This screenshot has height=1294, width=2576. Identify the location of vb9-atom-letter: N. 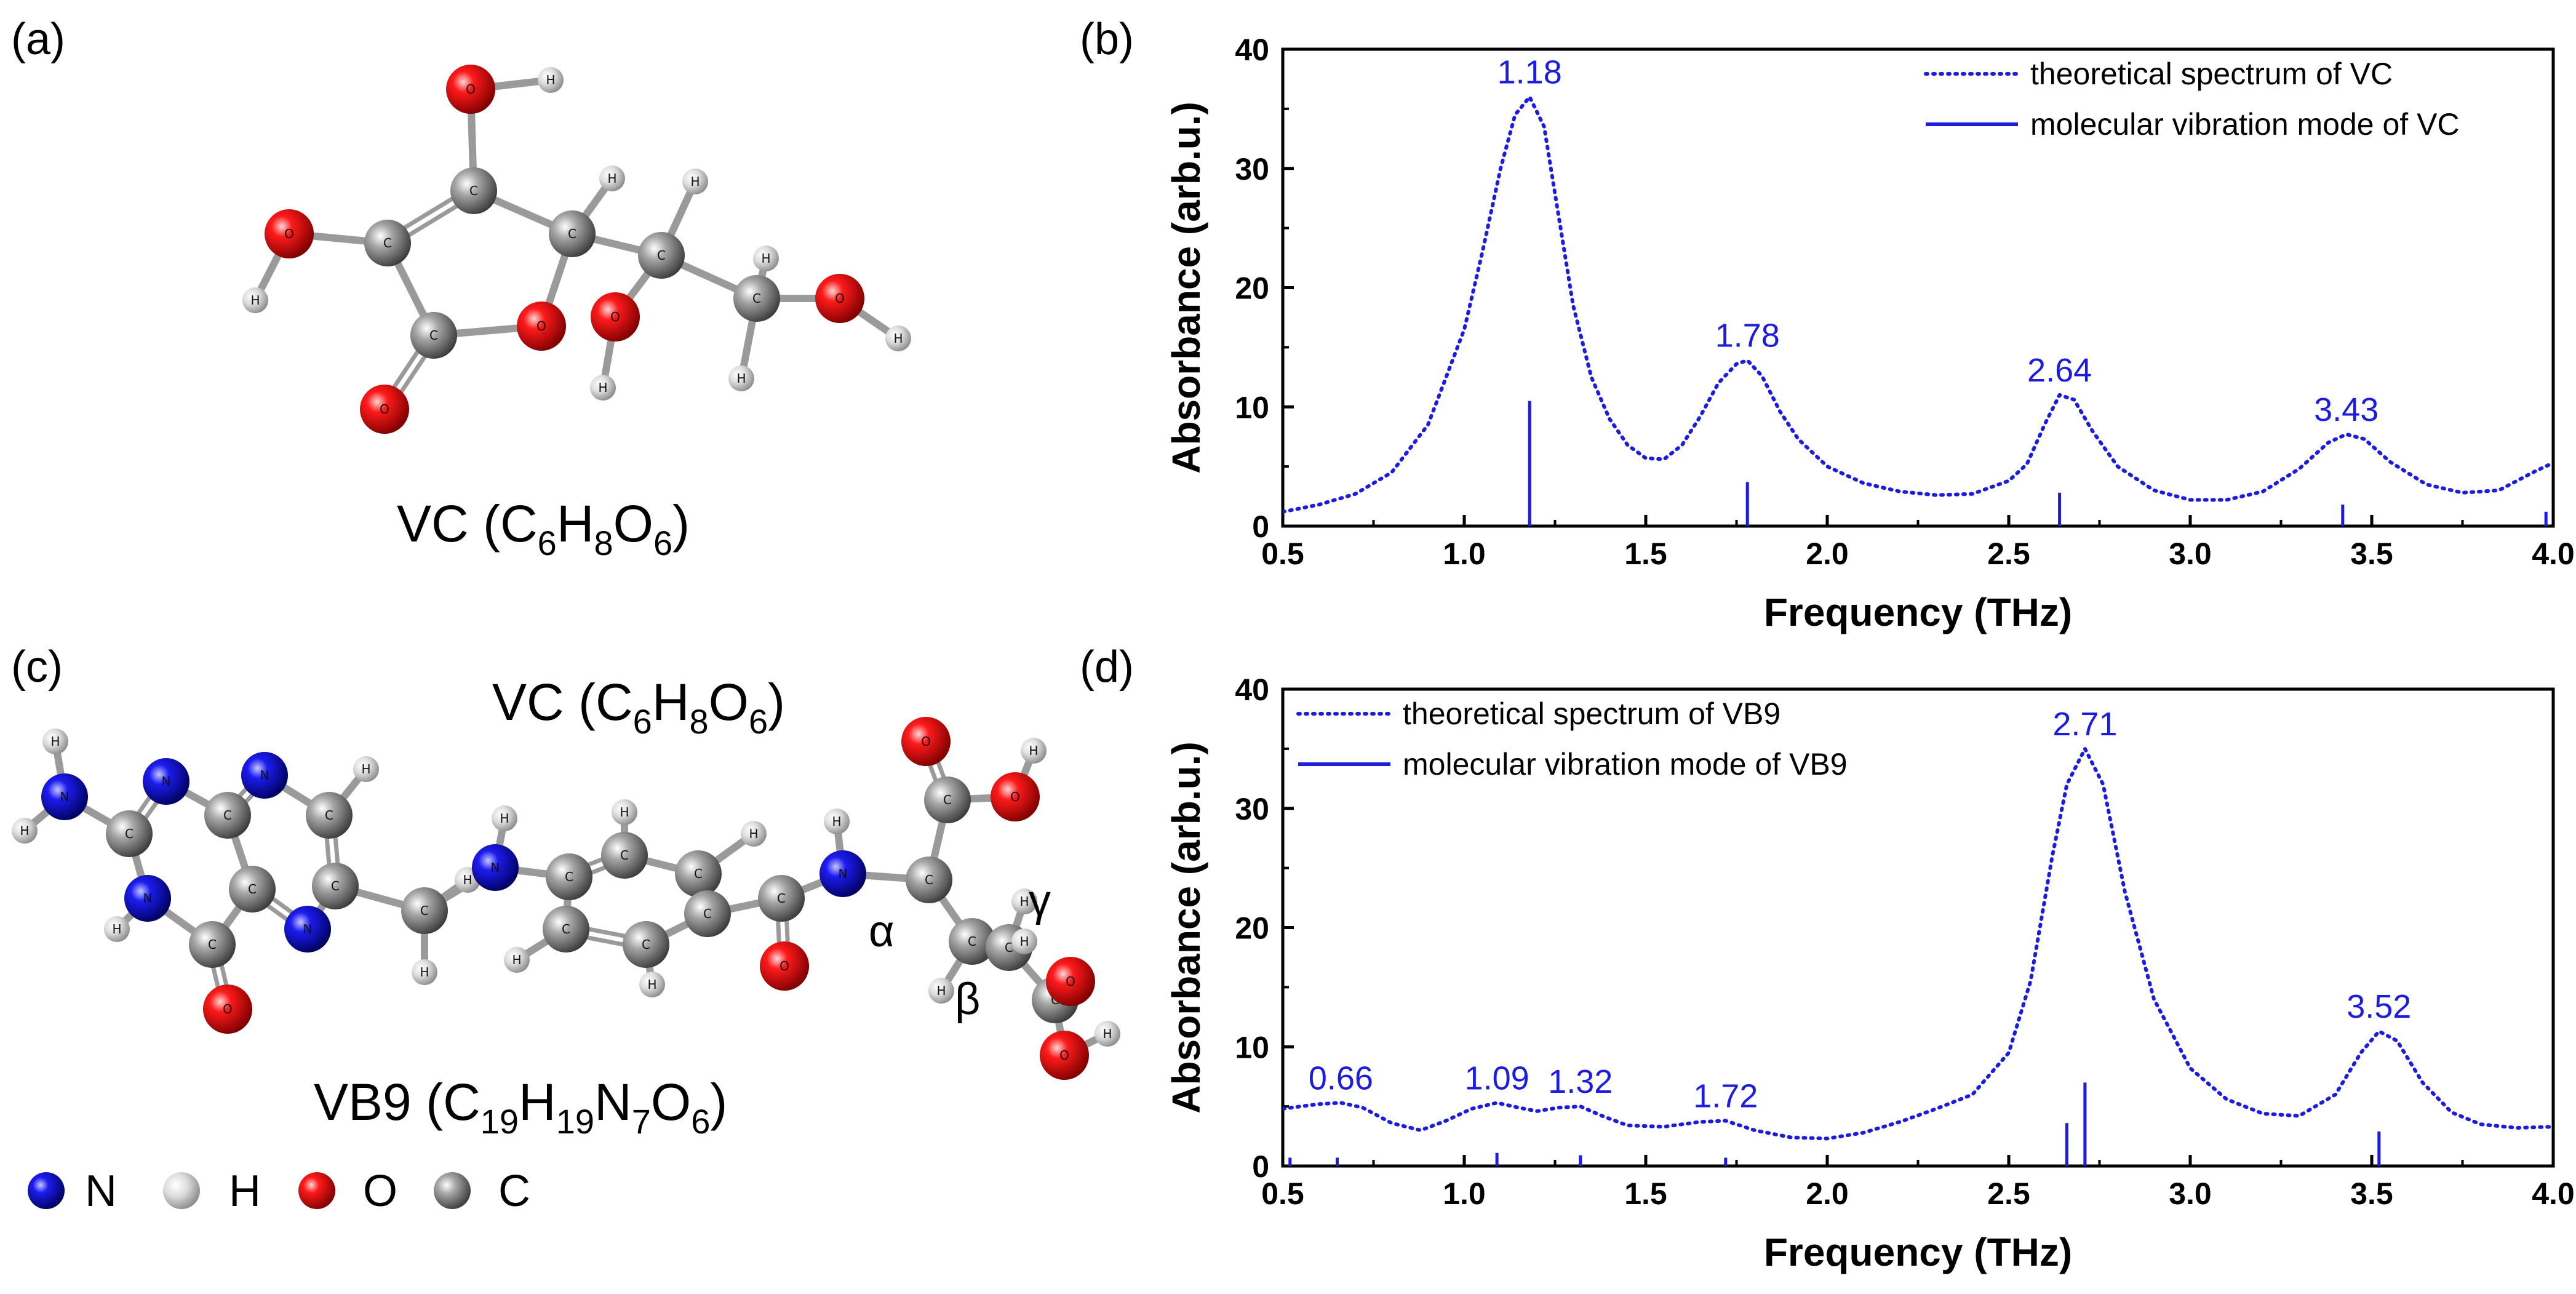
(65, 796).